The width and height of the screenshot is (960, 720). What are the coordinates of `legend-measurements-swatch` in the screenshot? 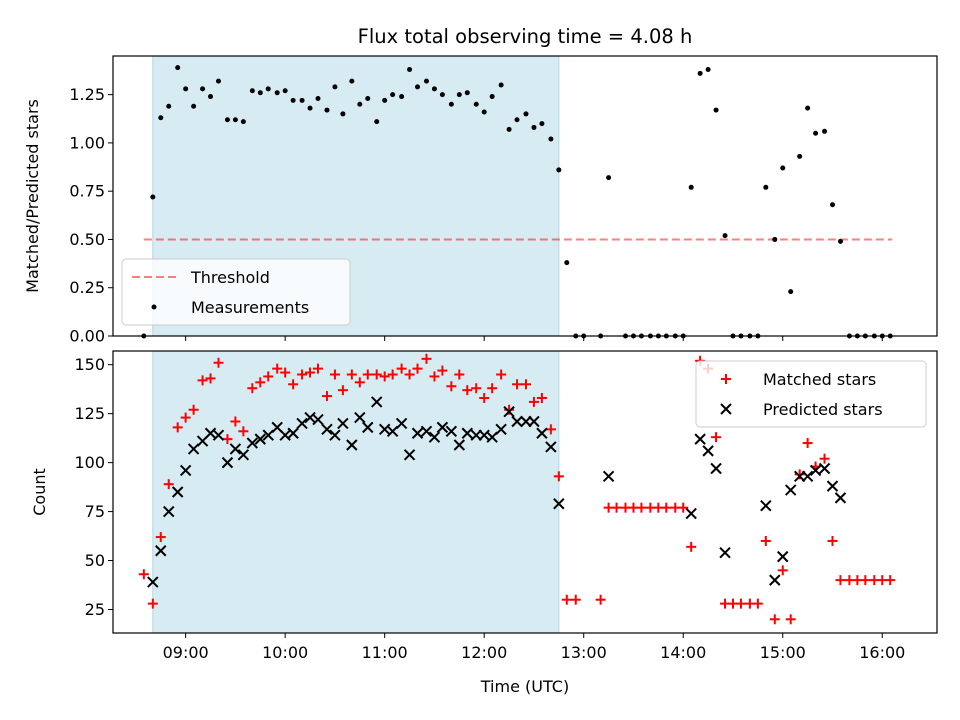 It's located at (154, 307).